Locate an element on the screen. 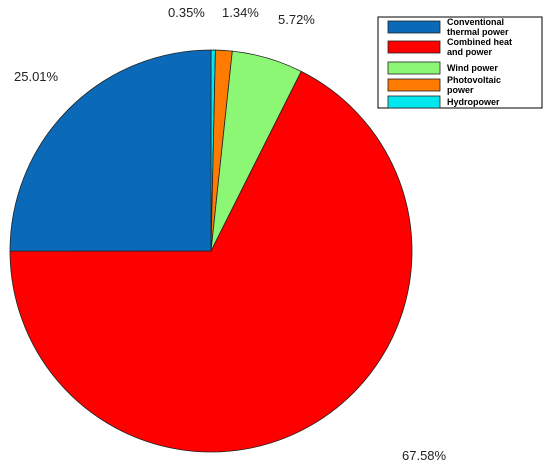 The image size is (550, 467). pct-label-hydropower: 0.35% is located at coordinates (186, 12).